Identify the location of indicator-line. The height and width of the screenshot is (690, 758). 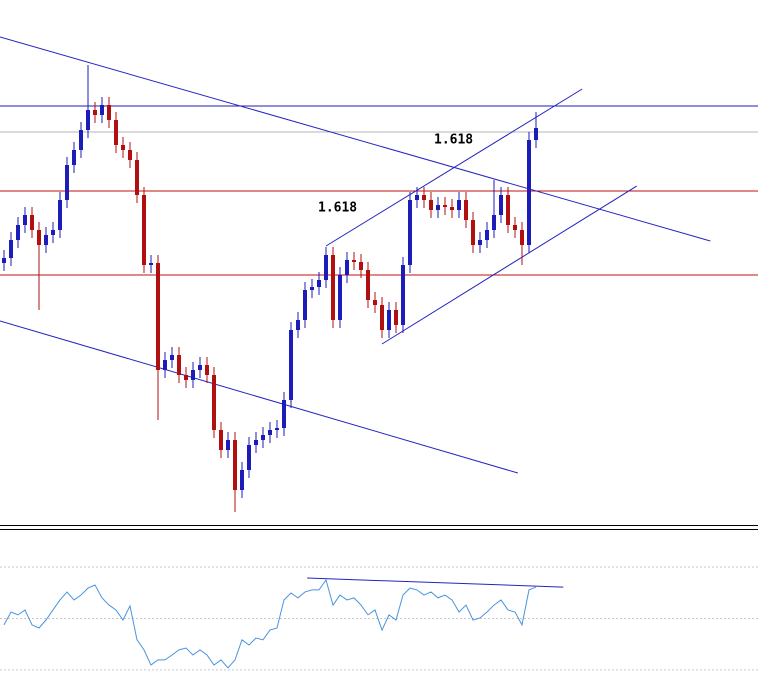
(270, 623).